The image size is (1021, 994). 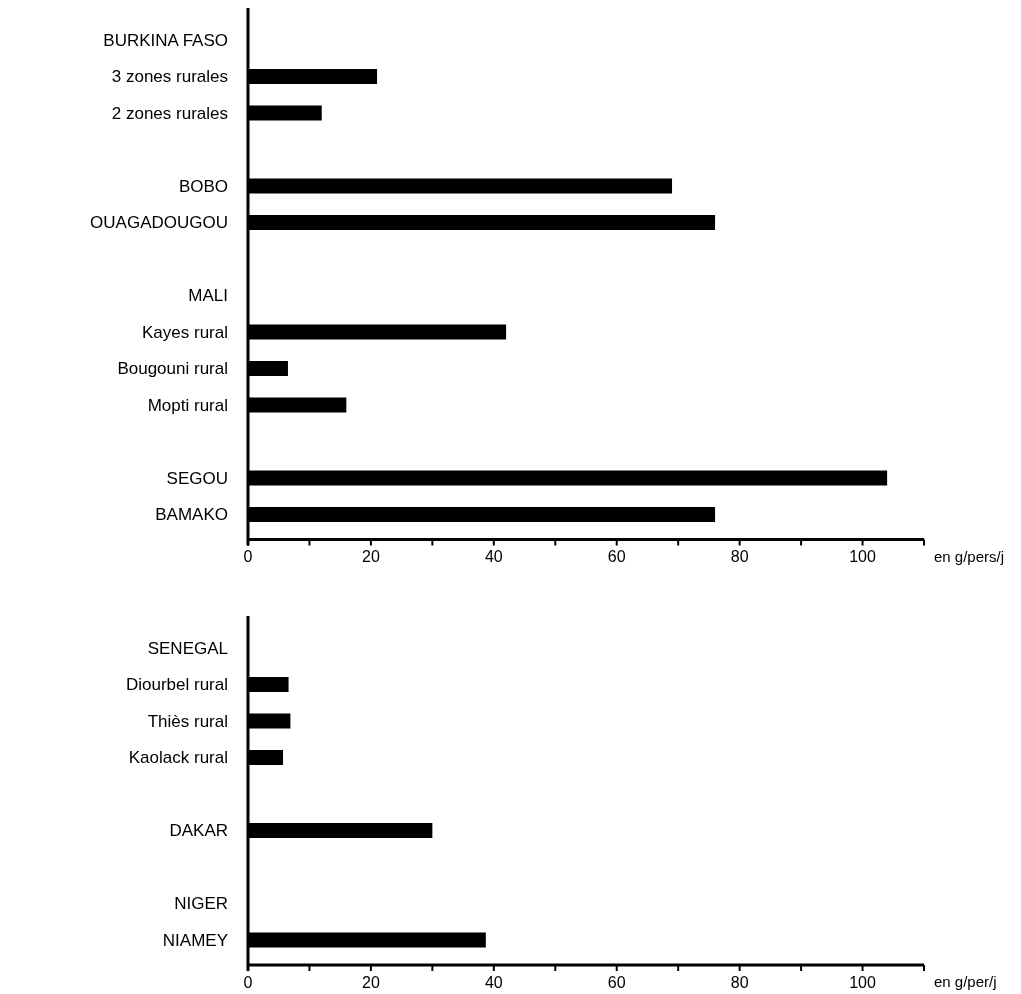 I want to click on y-tick-label: BOBO, so click(x=203, y=186).